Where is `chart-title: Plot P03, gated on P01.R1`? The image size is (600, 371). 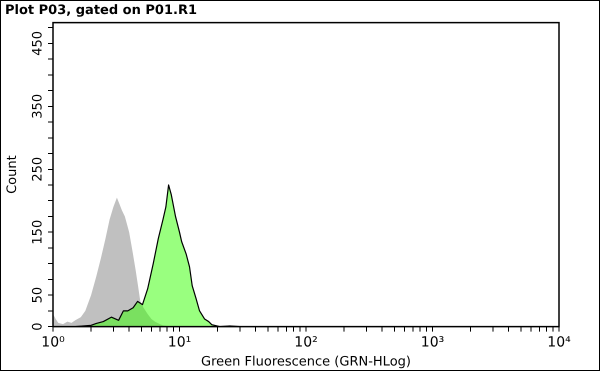
chart-title: Plot P03, gated on P01.R1 is located at coordinates (101, 10).